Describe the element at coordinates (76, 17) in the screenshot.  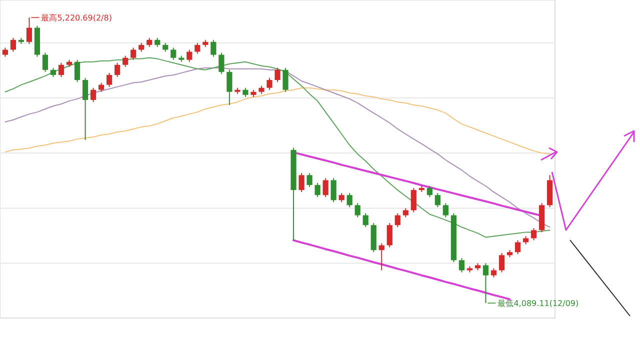
I see `annotation: 最高5,220.69(2/8)` at that location.